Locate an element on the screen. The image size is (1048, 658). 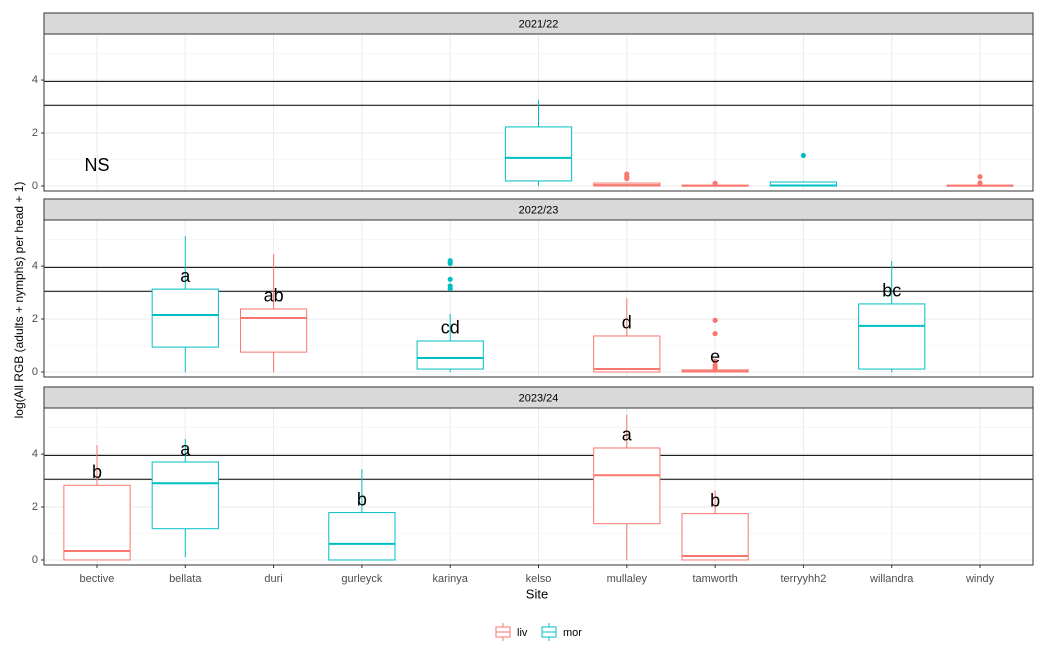
x-tick-label: kelso is located at coordinates (539, 579).